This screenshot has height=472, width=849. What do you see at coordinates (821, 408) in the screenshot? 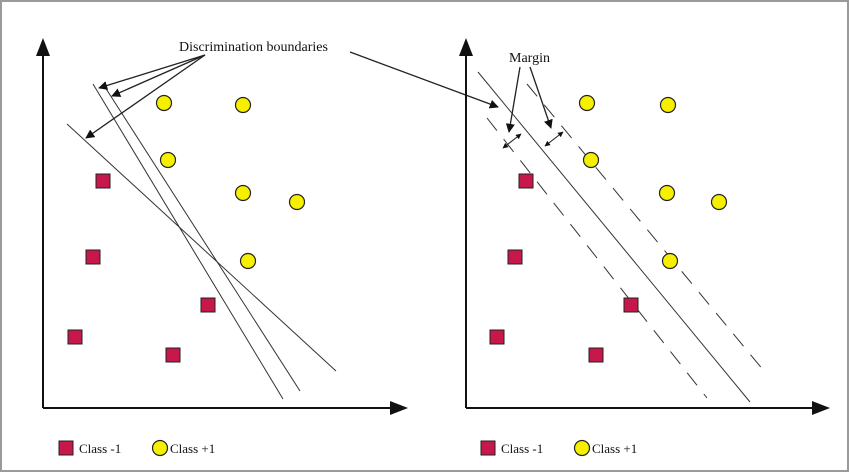
I see `right-x-axis-arrowhead` at bounding box center [821, 408].